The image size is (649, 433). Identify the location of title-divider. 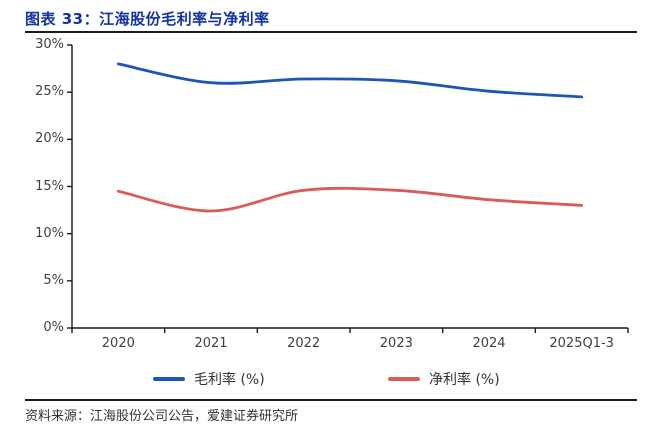
(331, 32).